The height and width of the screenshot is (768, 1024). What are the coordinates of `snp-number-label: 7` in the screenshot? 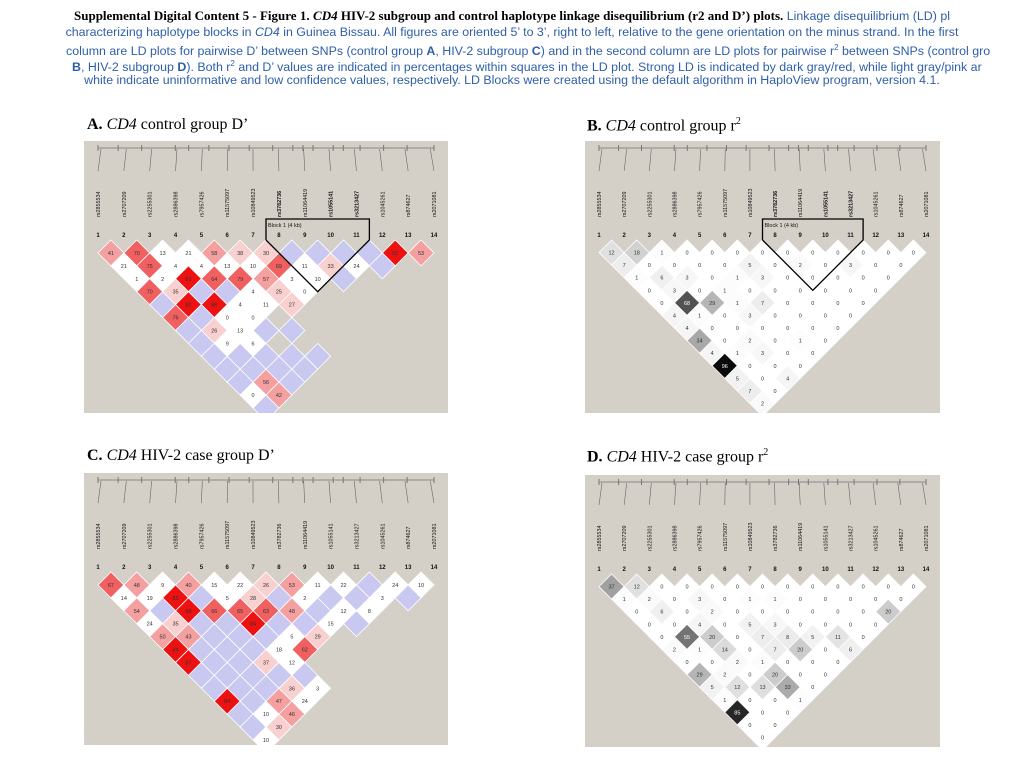 It's located at (750, 236).